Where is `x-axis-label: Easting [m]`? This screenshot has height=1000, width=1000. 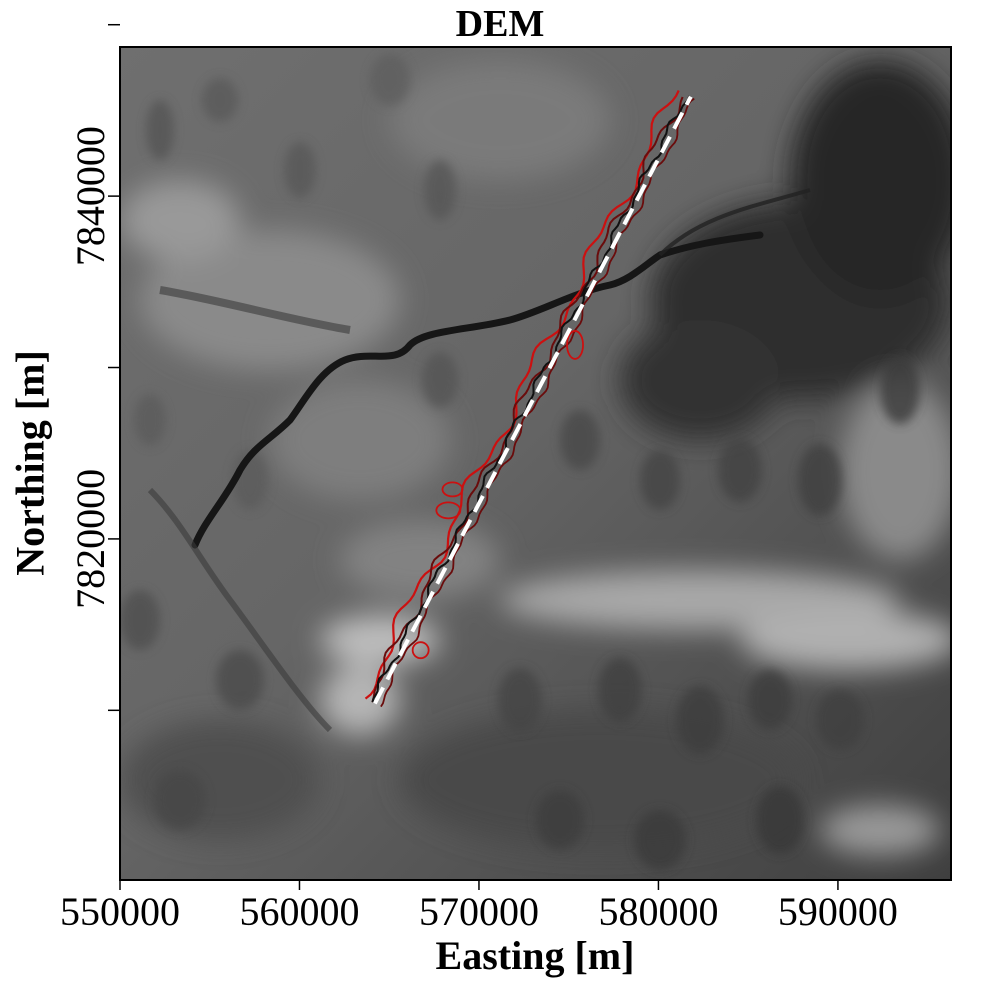
x-axis-label: Easting [m] is located at coordinates (535, 955).